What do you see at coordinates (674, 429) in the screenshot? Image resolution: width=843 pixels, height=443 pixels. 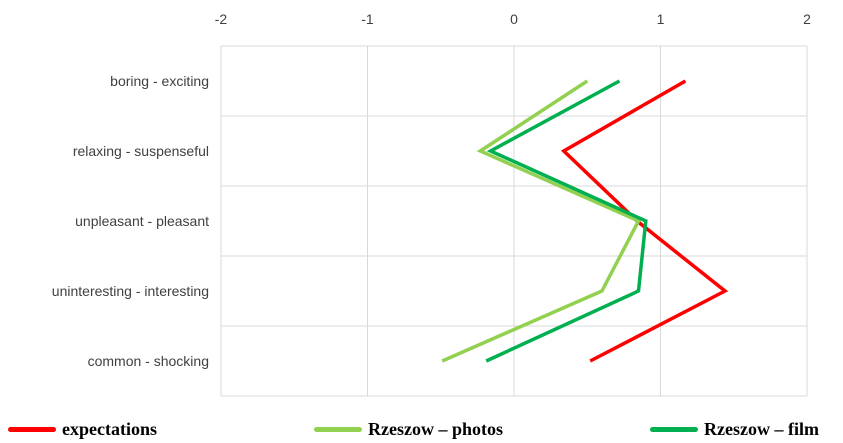 I see `legend-swatch-film` at bounding box center [674, 429].